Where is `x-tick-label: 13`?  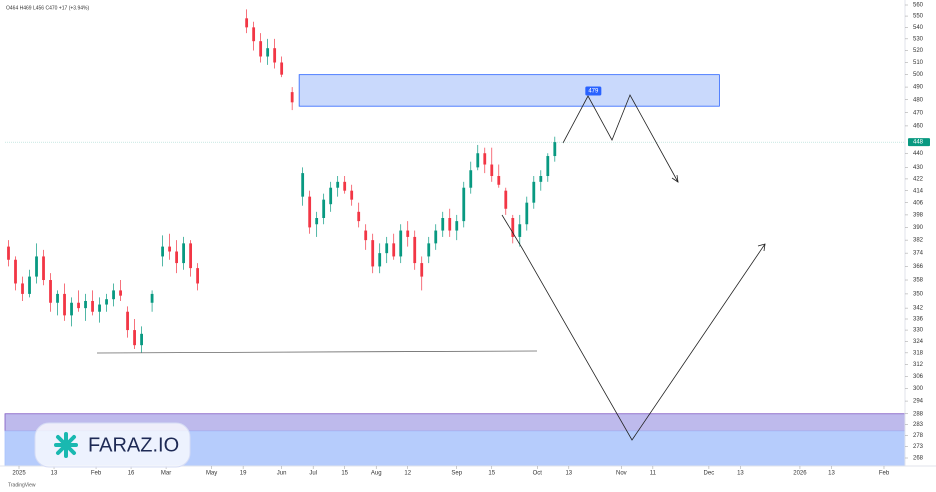 x-tick-label: 13 is located at coordinates (568, 474).